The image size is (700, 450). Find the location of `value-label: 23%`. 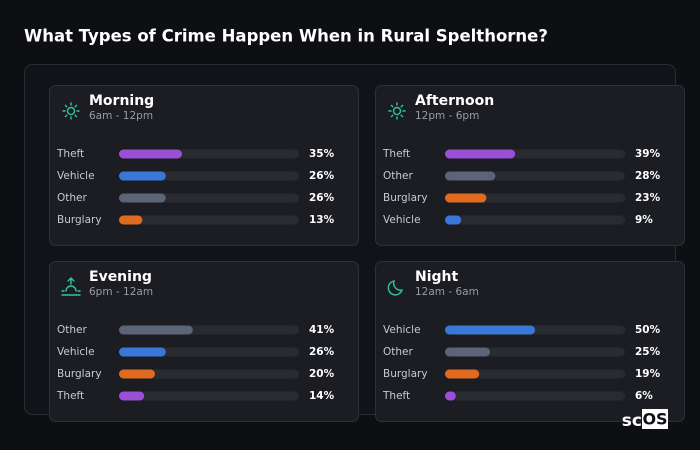

value-label: 23% is located at coordinates (648, 198).